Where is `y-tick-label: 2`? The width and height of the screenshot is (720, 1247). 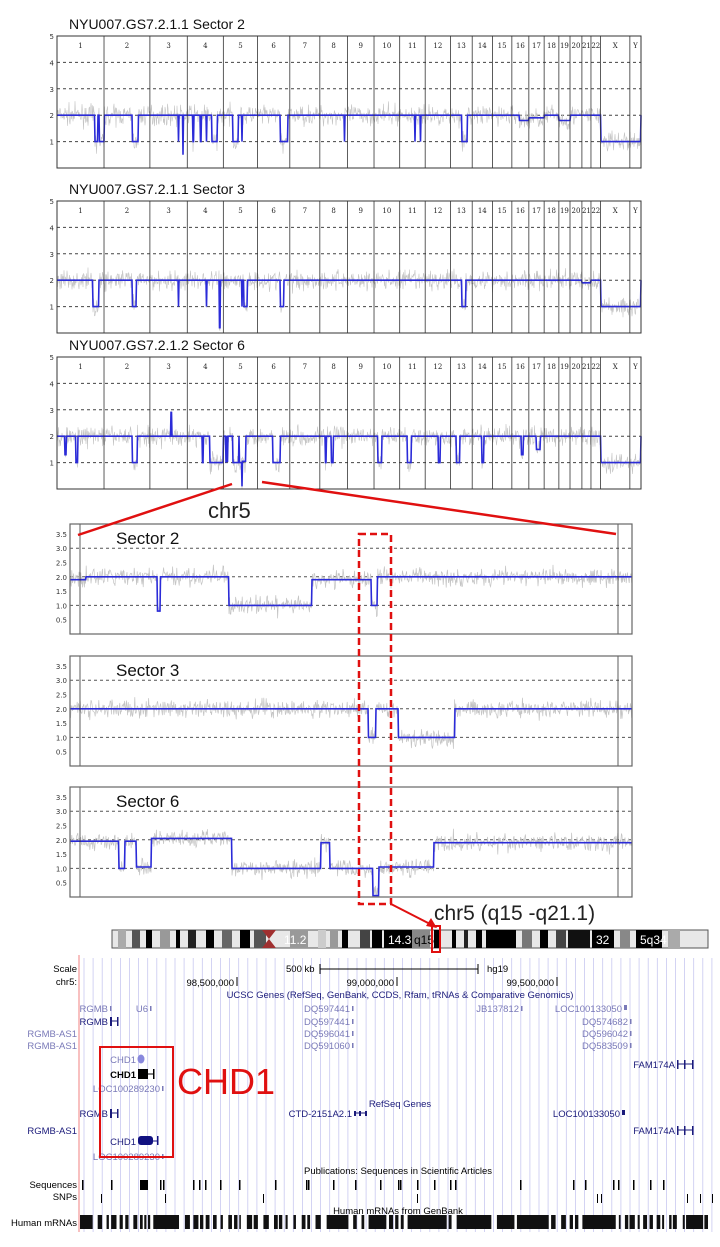 y-tick-label: 2 is located at coordinates (52, 281).